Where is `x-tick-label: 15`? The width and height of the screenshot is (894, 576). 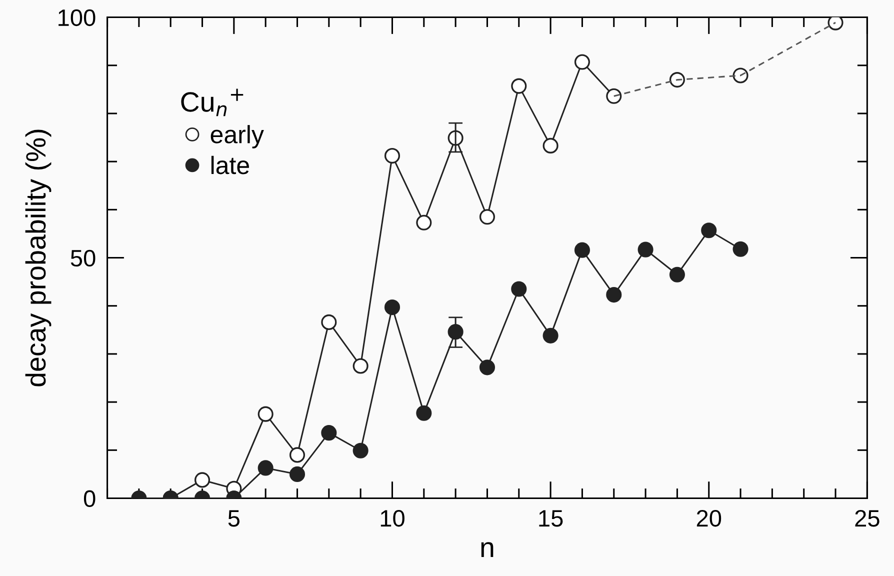
x-tick-label: 15 is located at coordinates (551, 518).